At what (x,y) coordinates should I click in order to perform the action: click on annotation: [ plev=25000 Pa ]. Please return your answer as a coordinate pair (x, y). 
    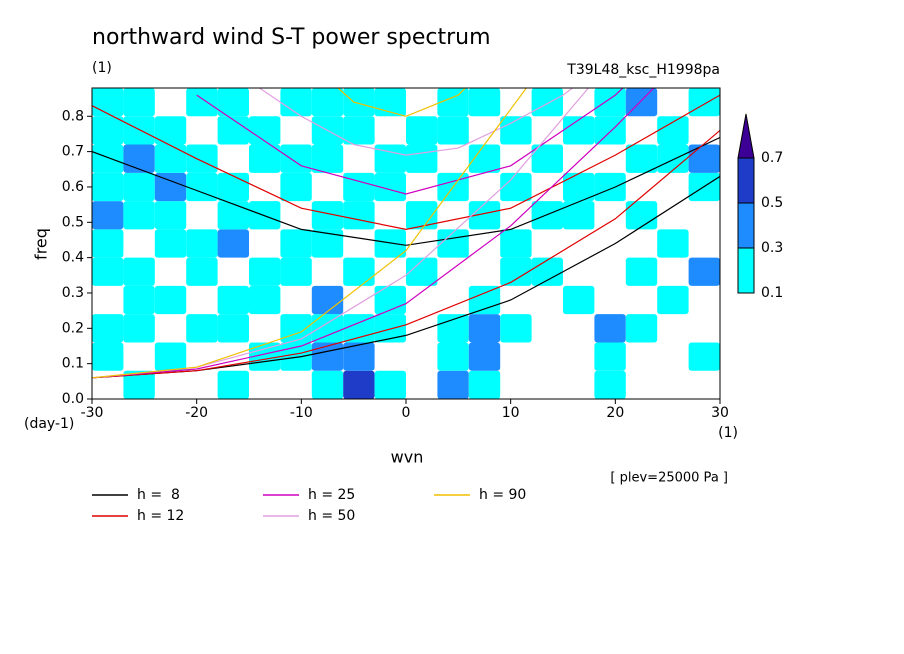
    Looking at the image, I should click on (669, 478).